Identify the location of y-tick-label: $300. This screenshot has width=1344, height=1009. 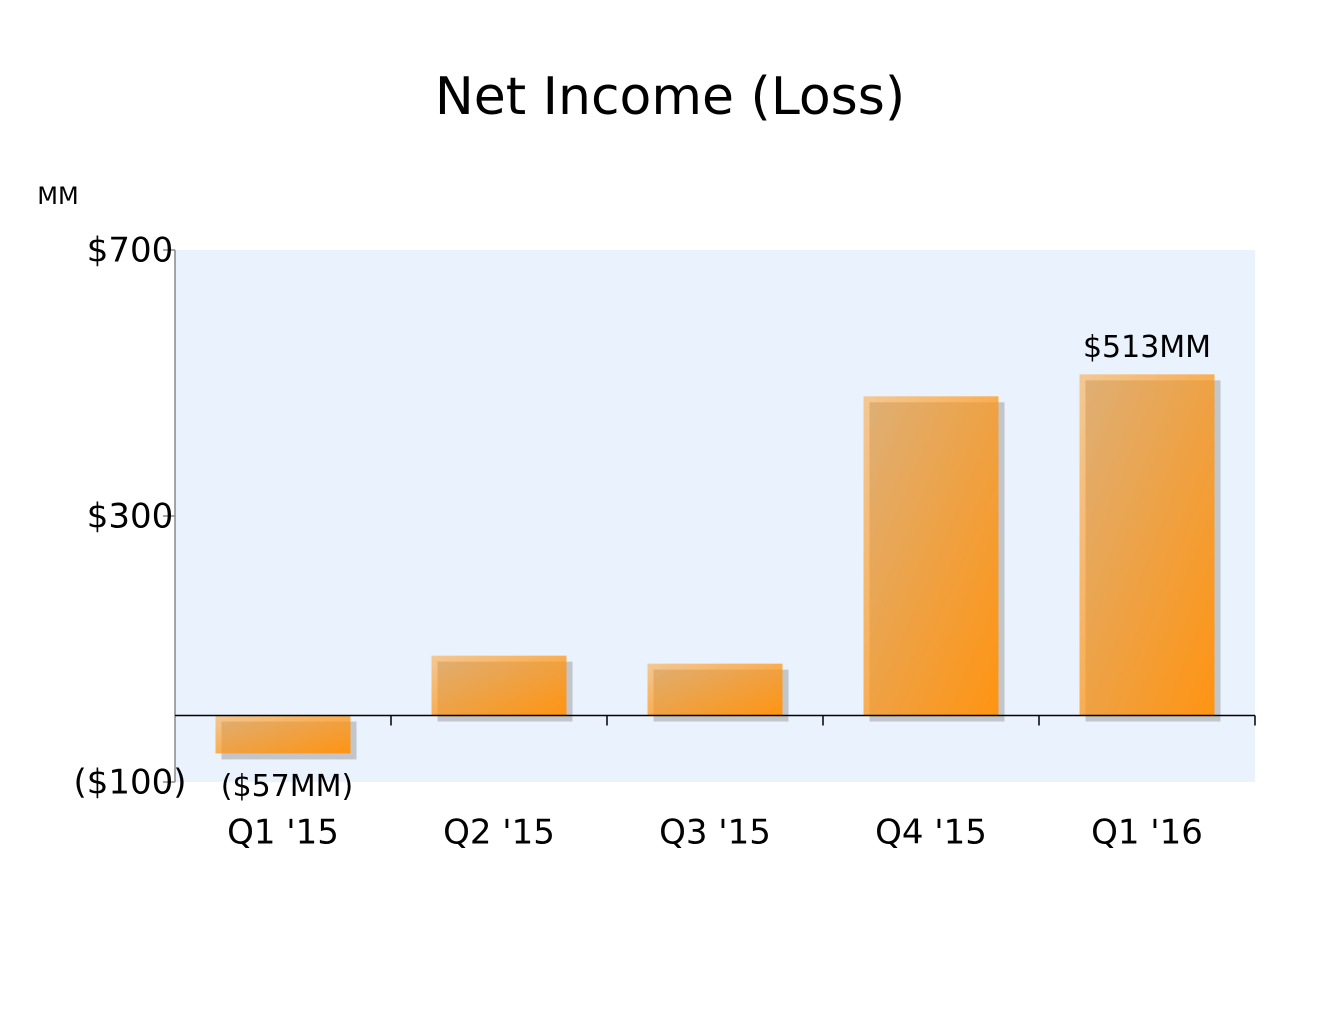
(130, 517).